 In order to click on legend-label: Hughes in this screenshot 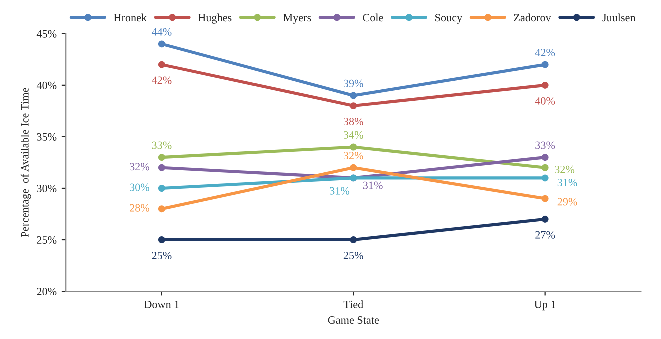, I will do `click(215, 19)`.